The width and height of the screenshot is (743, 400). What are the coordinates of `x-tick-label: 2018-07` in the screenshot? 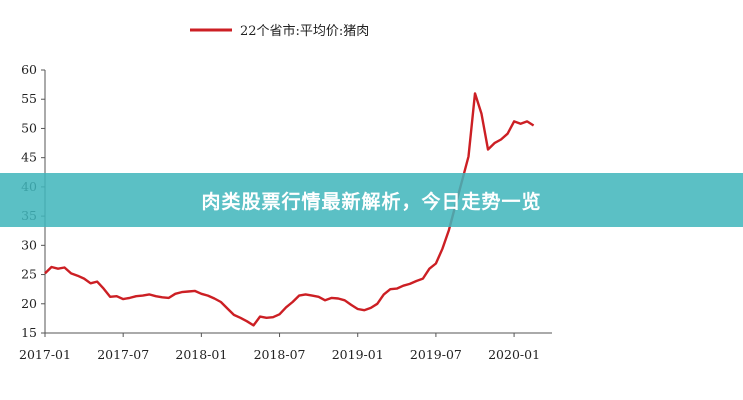 It's located at (280, 354).